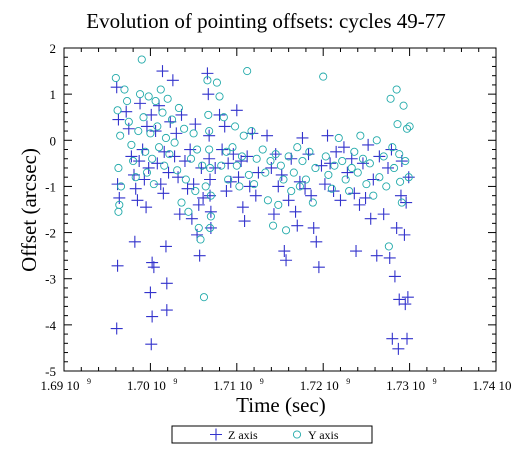 This screenshot has width=518, height=454. Describe the element at coordinates (53, 48) in the screenshot. I see `y-tick-label: 2` at that location.